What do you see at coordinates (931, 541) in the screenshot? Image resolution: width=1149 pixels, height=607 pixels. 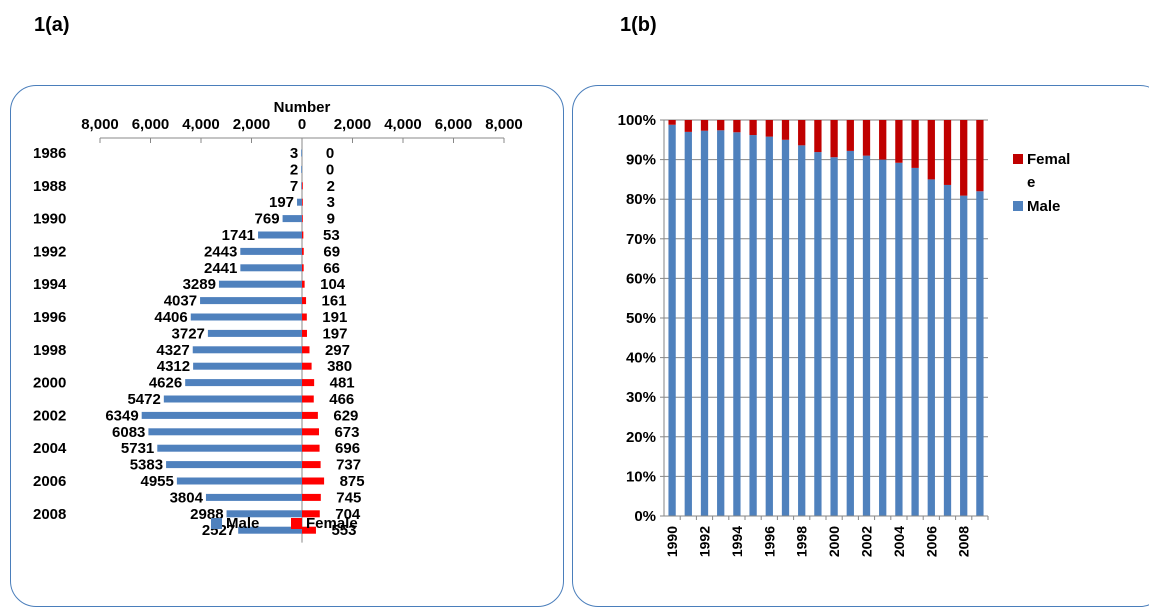 I see `x-tick-label: 2006` at bounding box center [931, 541].